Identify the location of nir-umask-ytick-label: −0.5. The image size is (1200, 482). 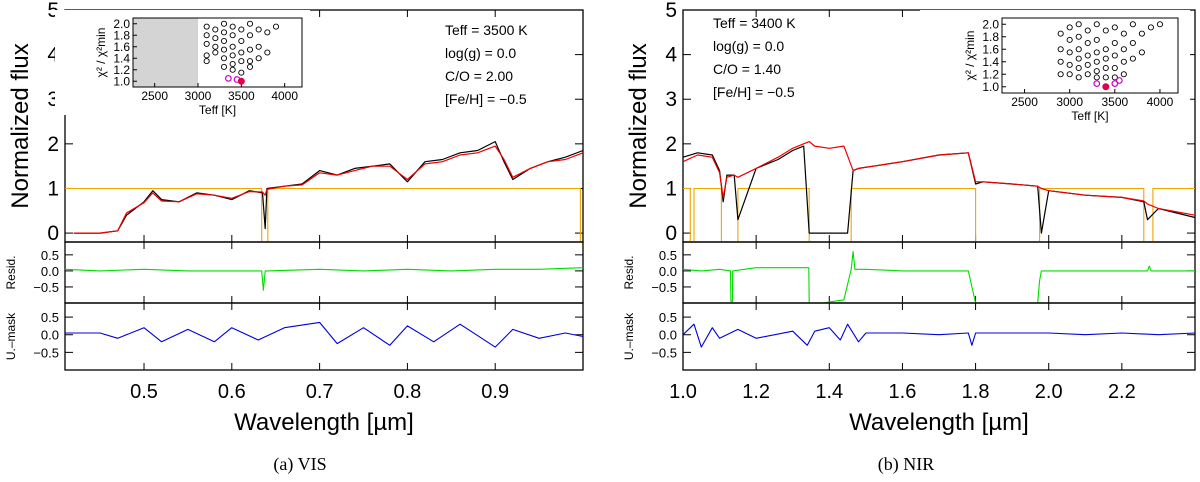
(664, 352).